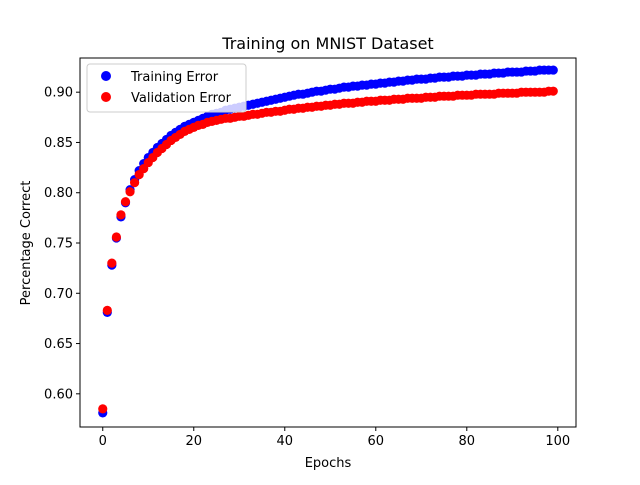 The height and width of the screenshot is (485, 640). Describe the element at coordinates (58, 394) in the screenshot. I see `y-tick-label: 0.60` at that location.